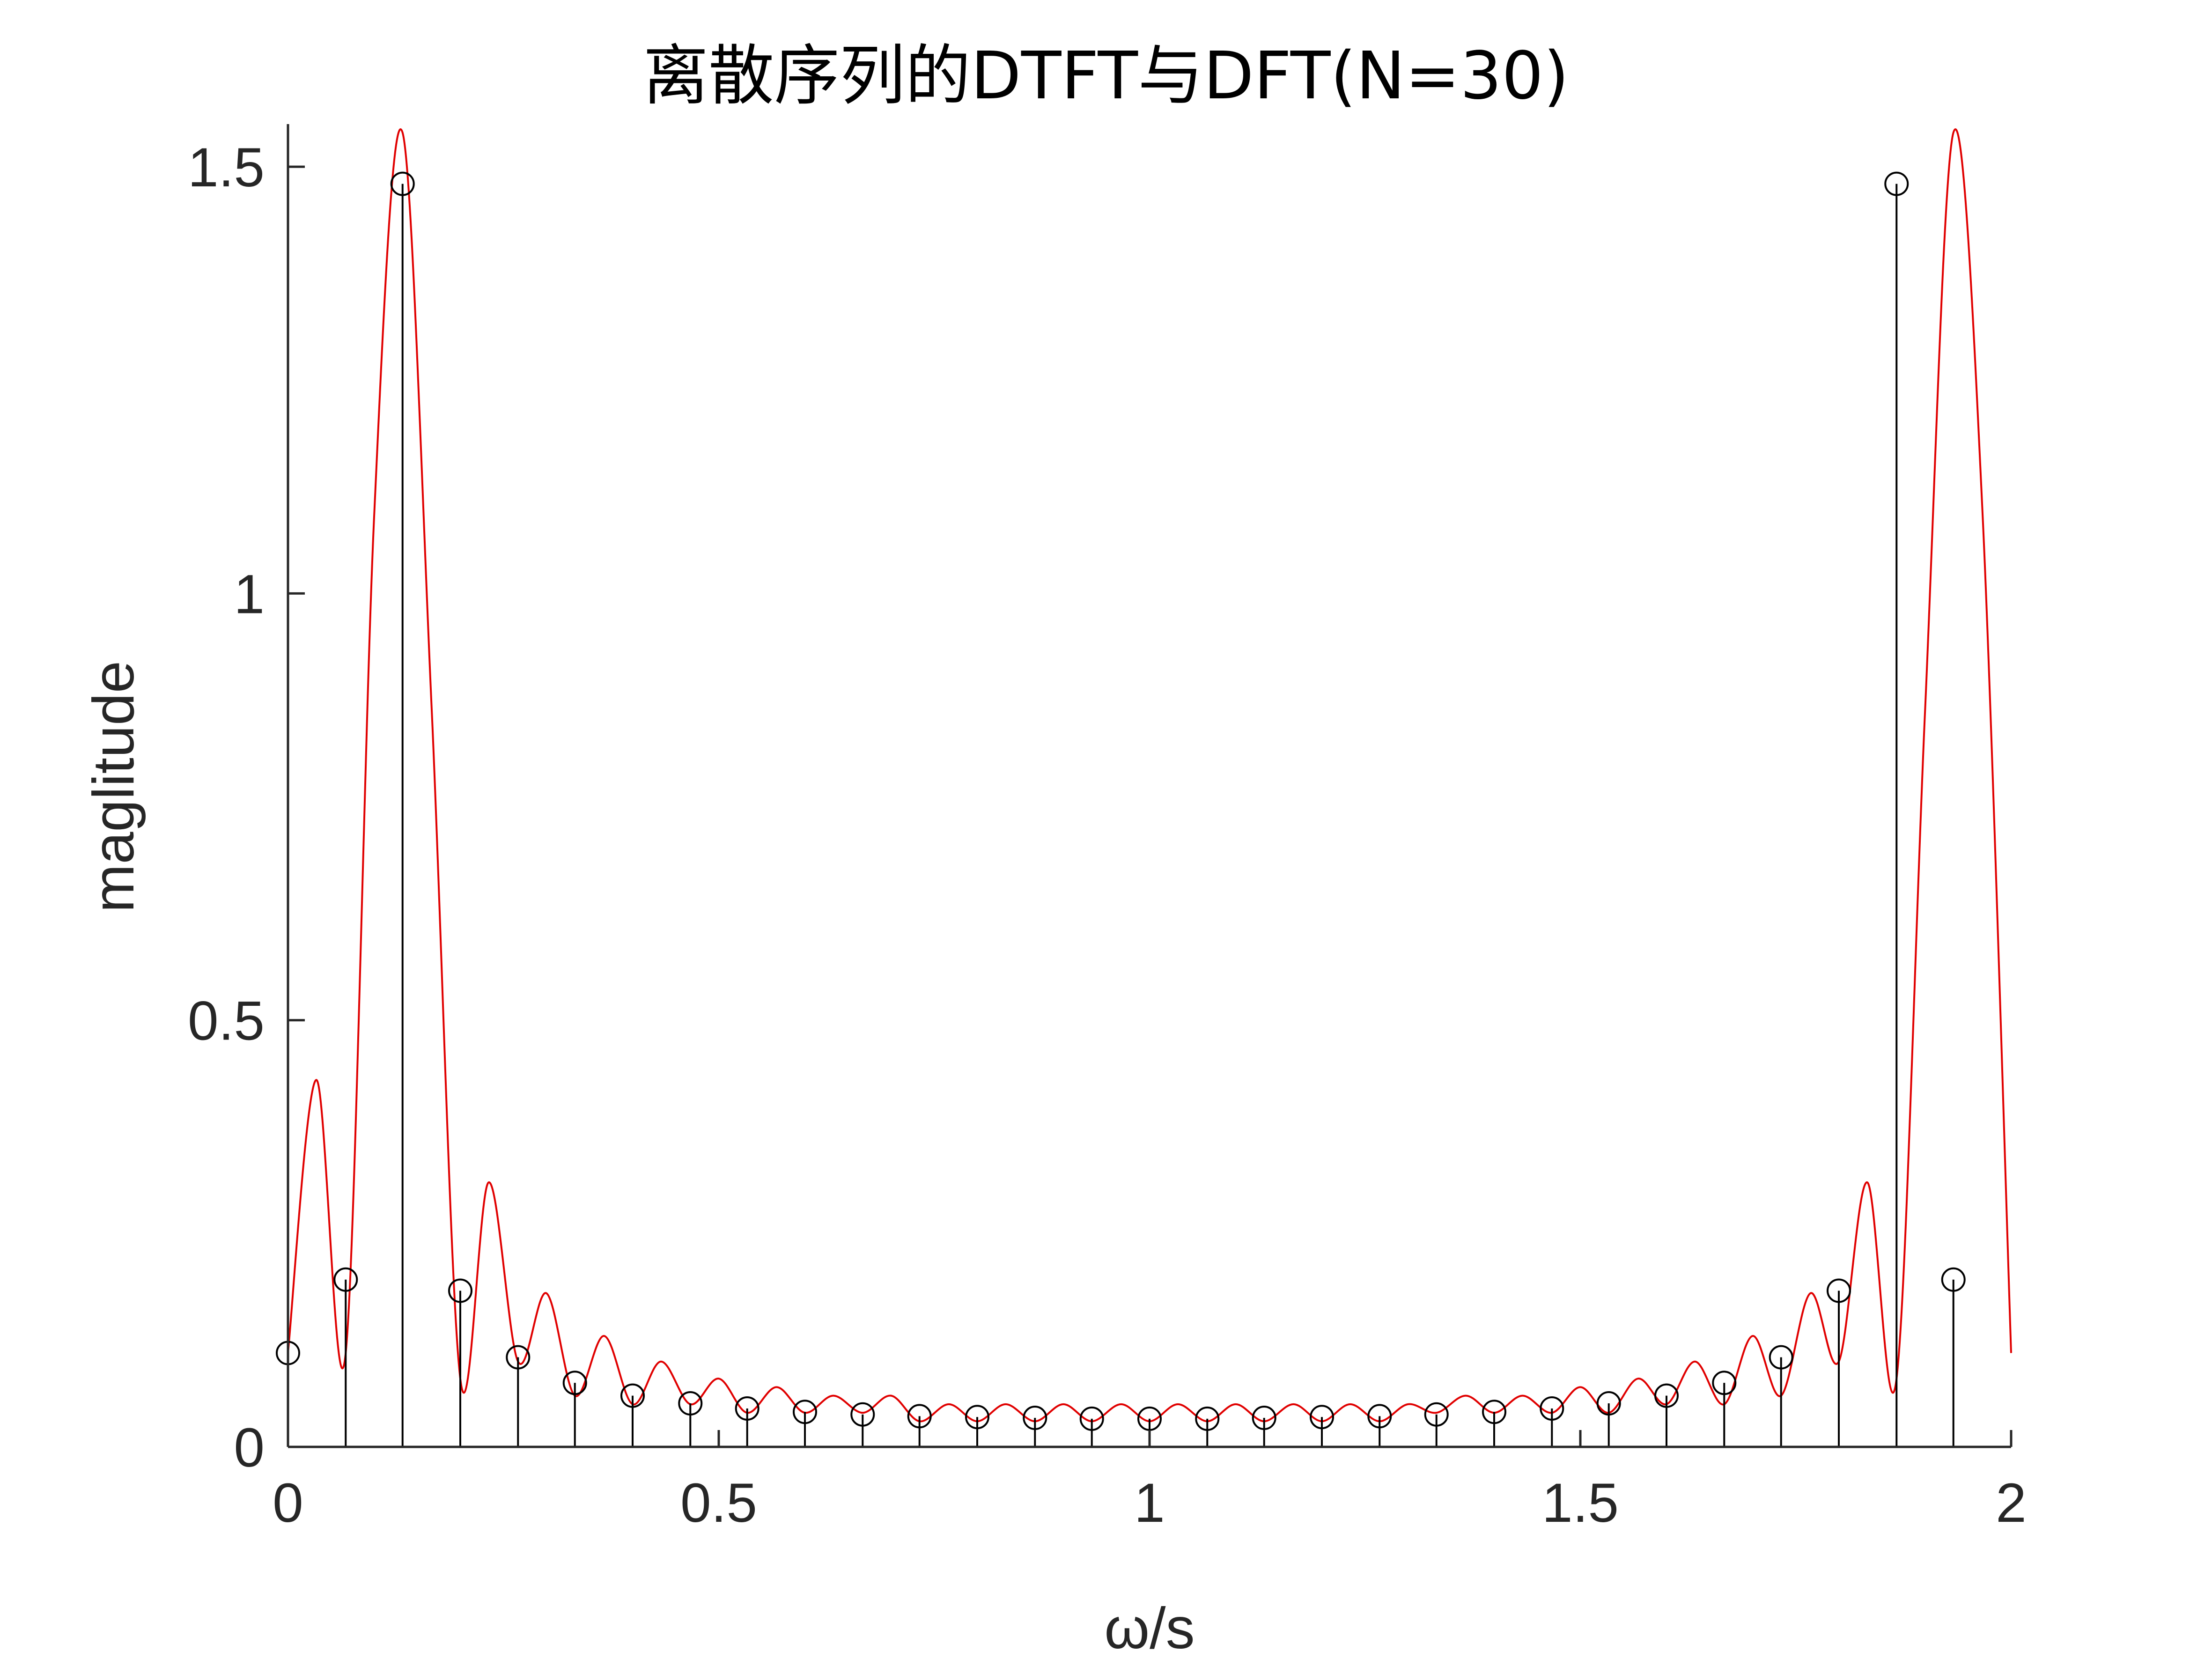  Describe the element at coordinates (250, 594) in the screenshot. I see `y-tick-label: 1` at that location.